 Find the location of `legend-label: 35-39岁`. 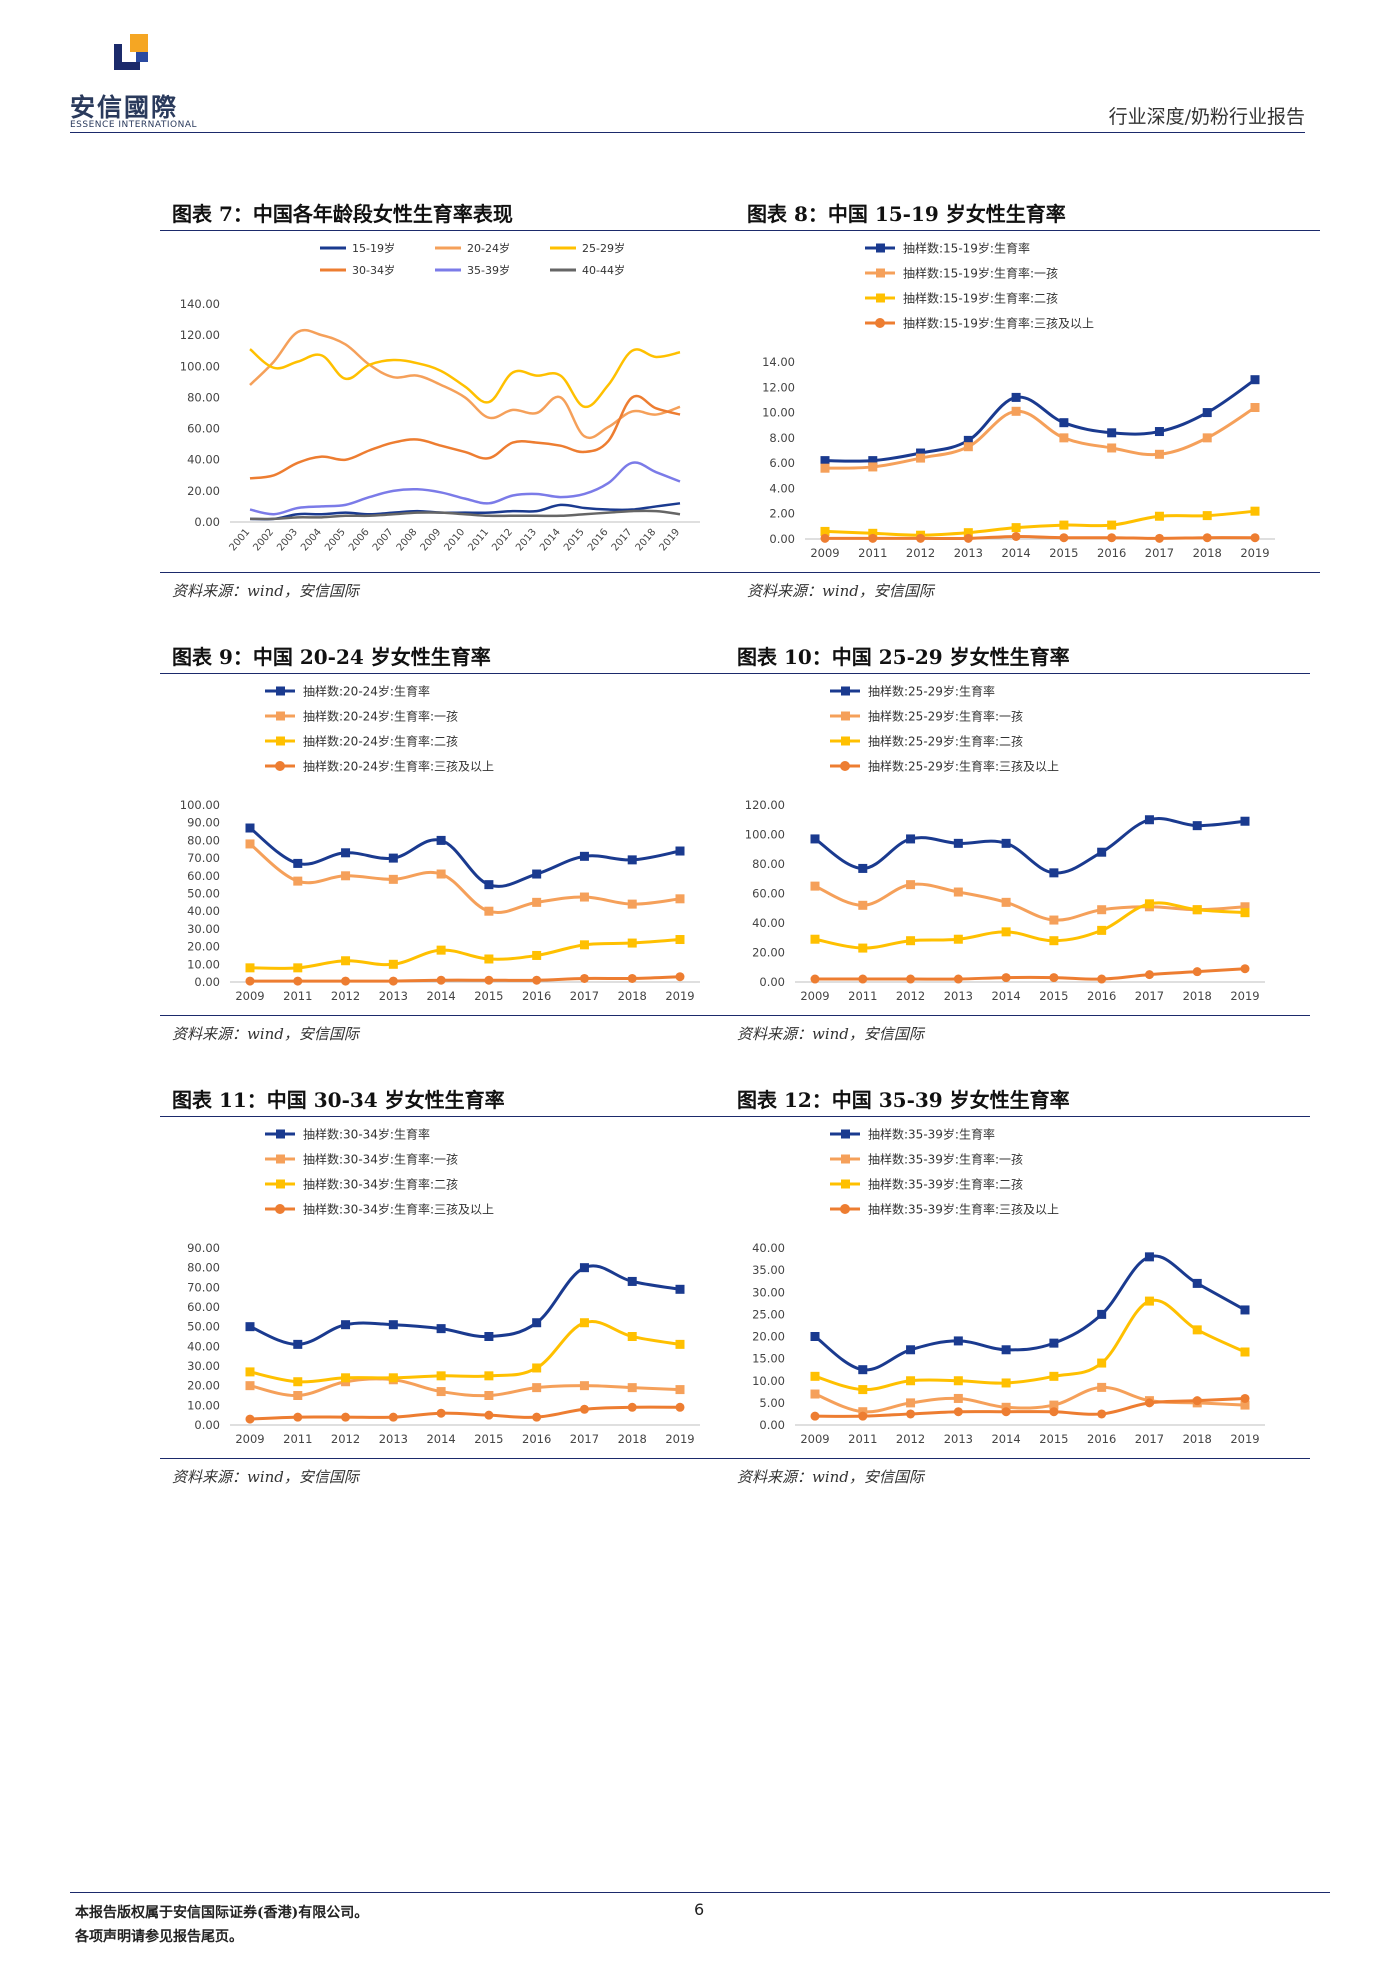

legend-label: 35-39岁 is located at coordinates (488, 270).